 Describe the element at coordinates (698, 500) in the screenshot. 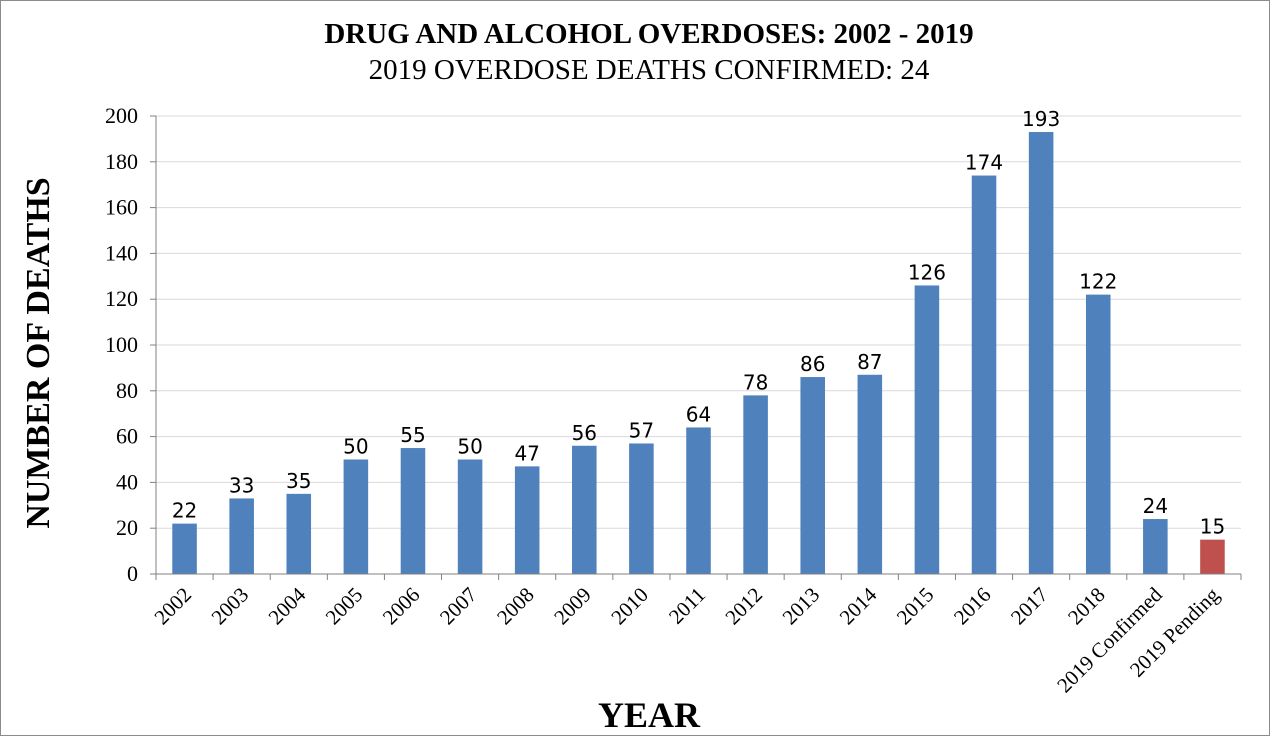

I see `bar-2011` at that location.